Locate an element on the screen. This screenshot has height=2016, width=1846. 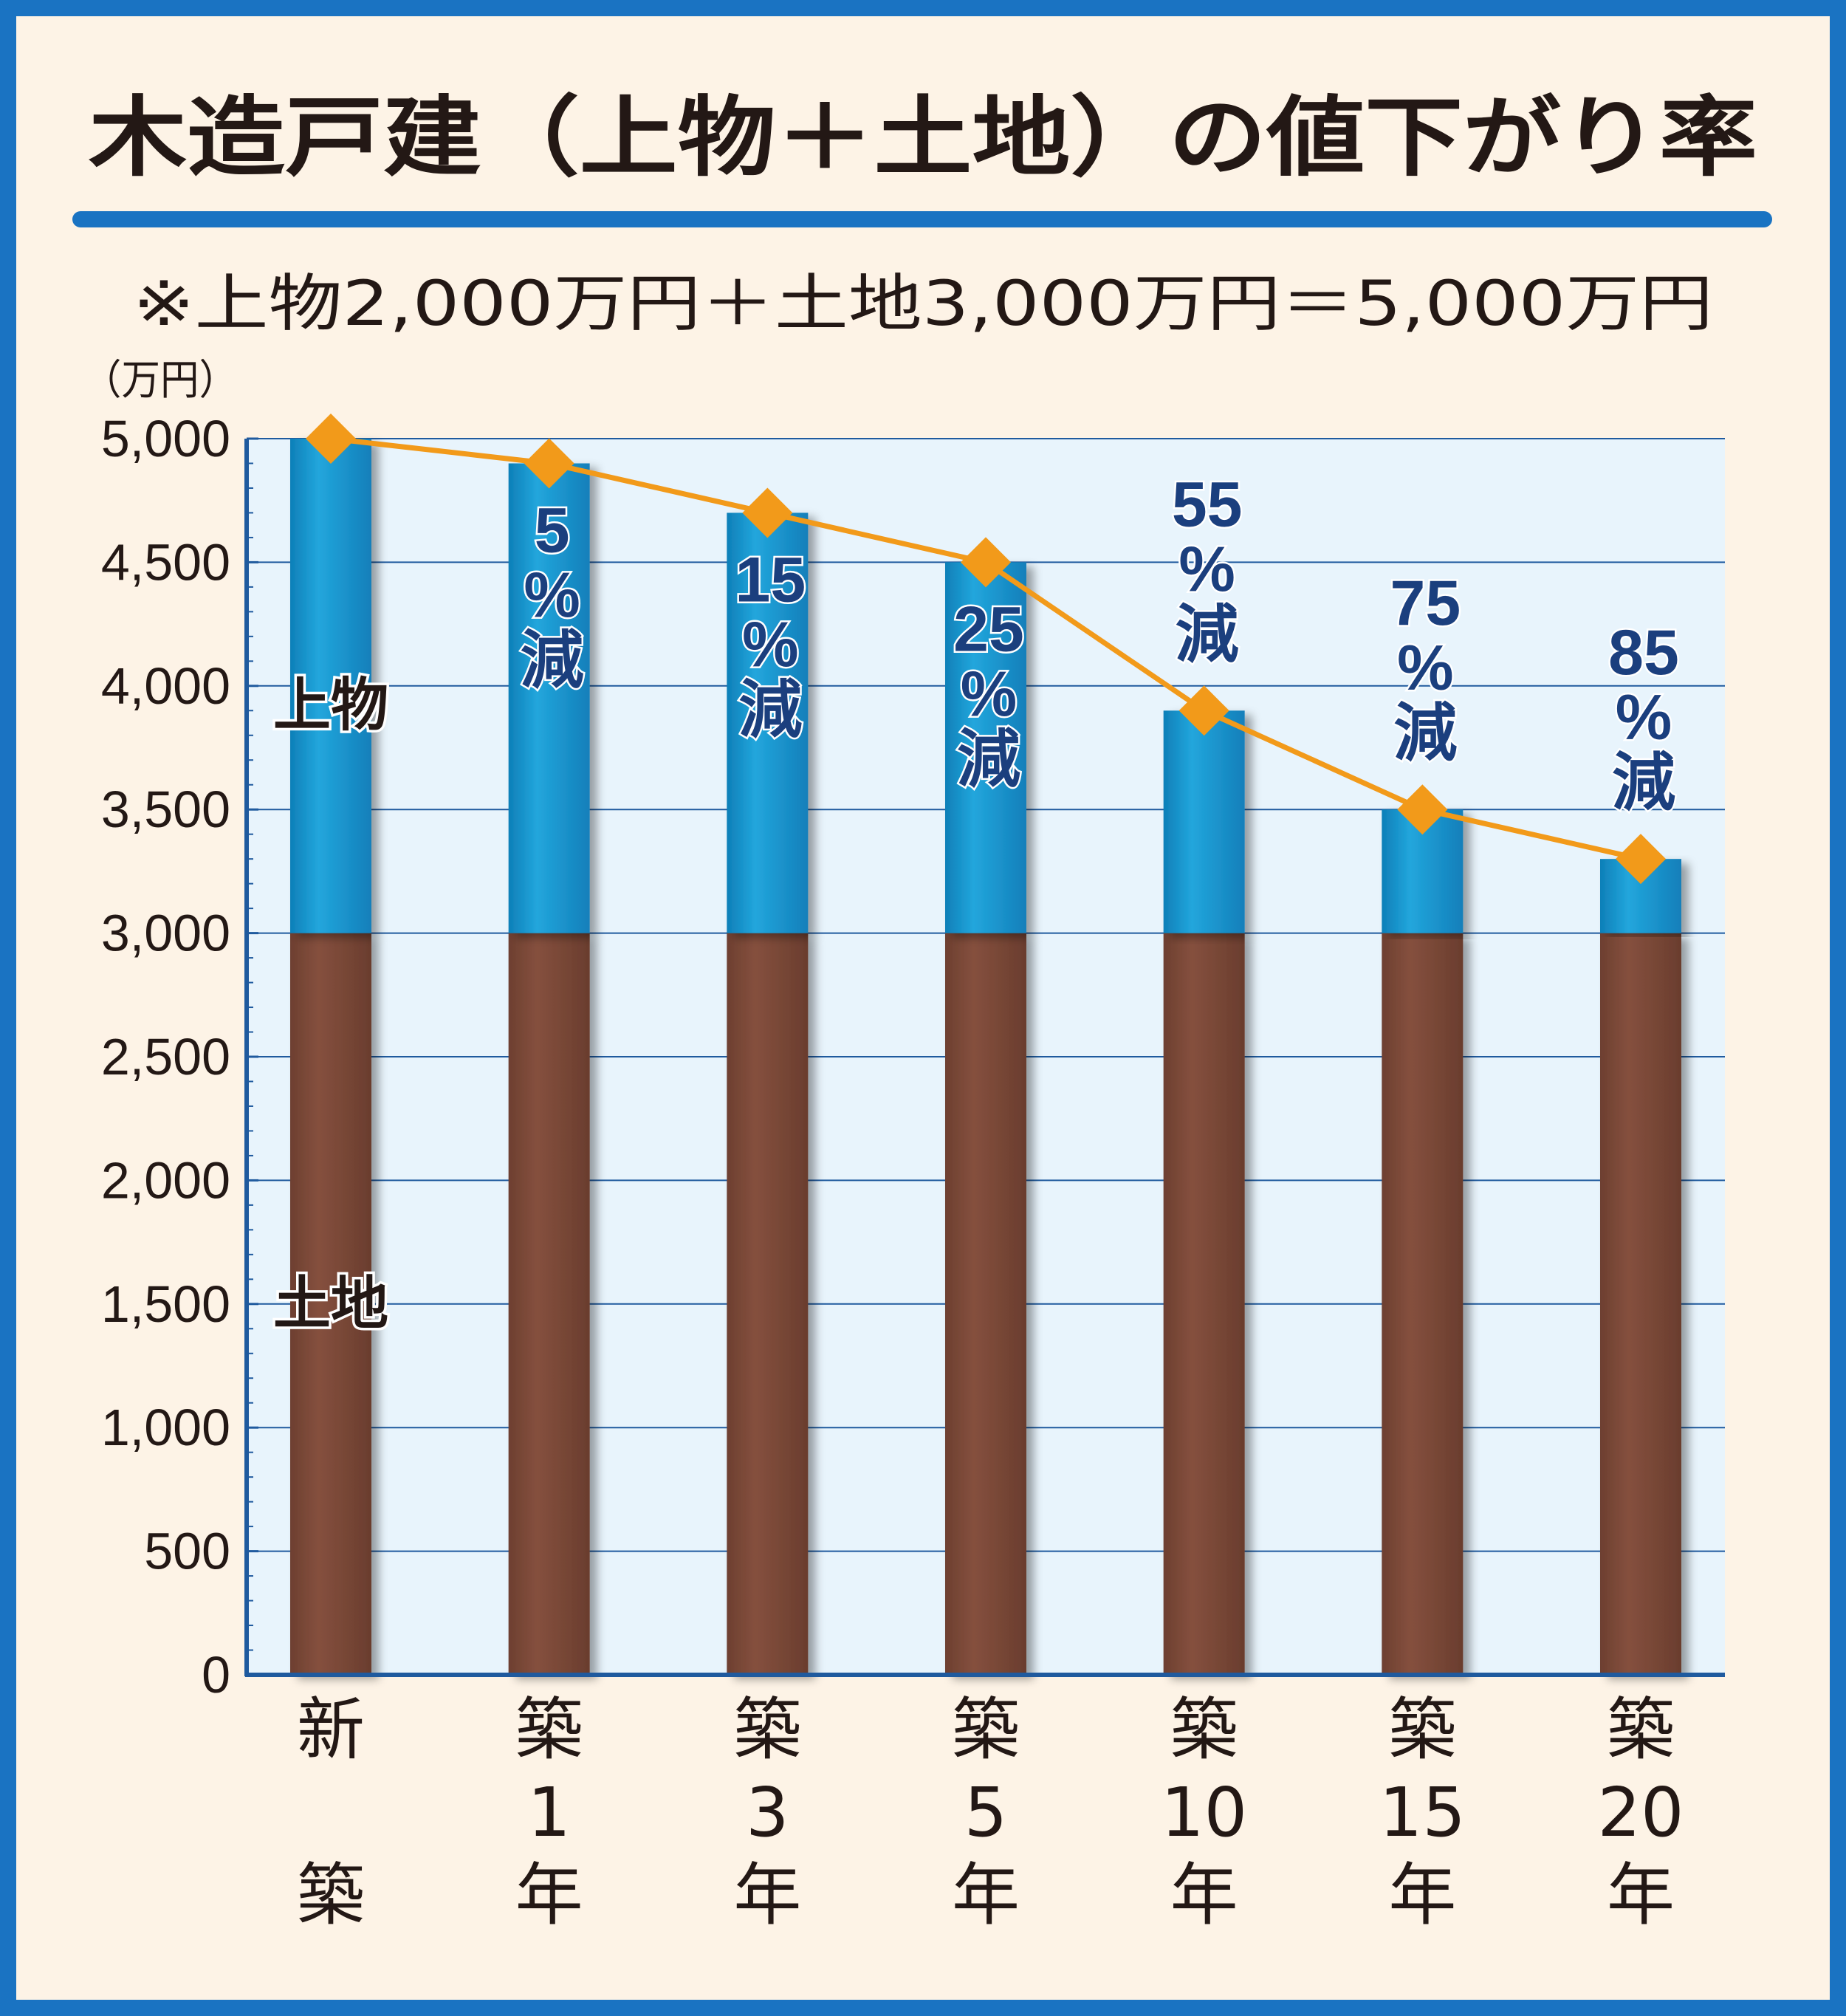
y-tick-label: 4,000 is located at coordinates (165, 686).